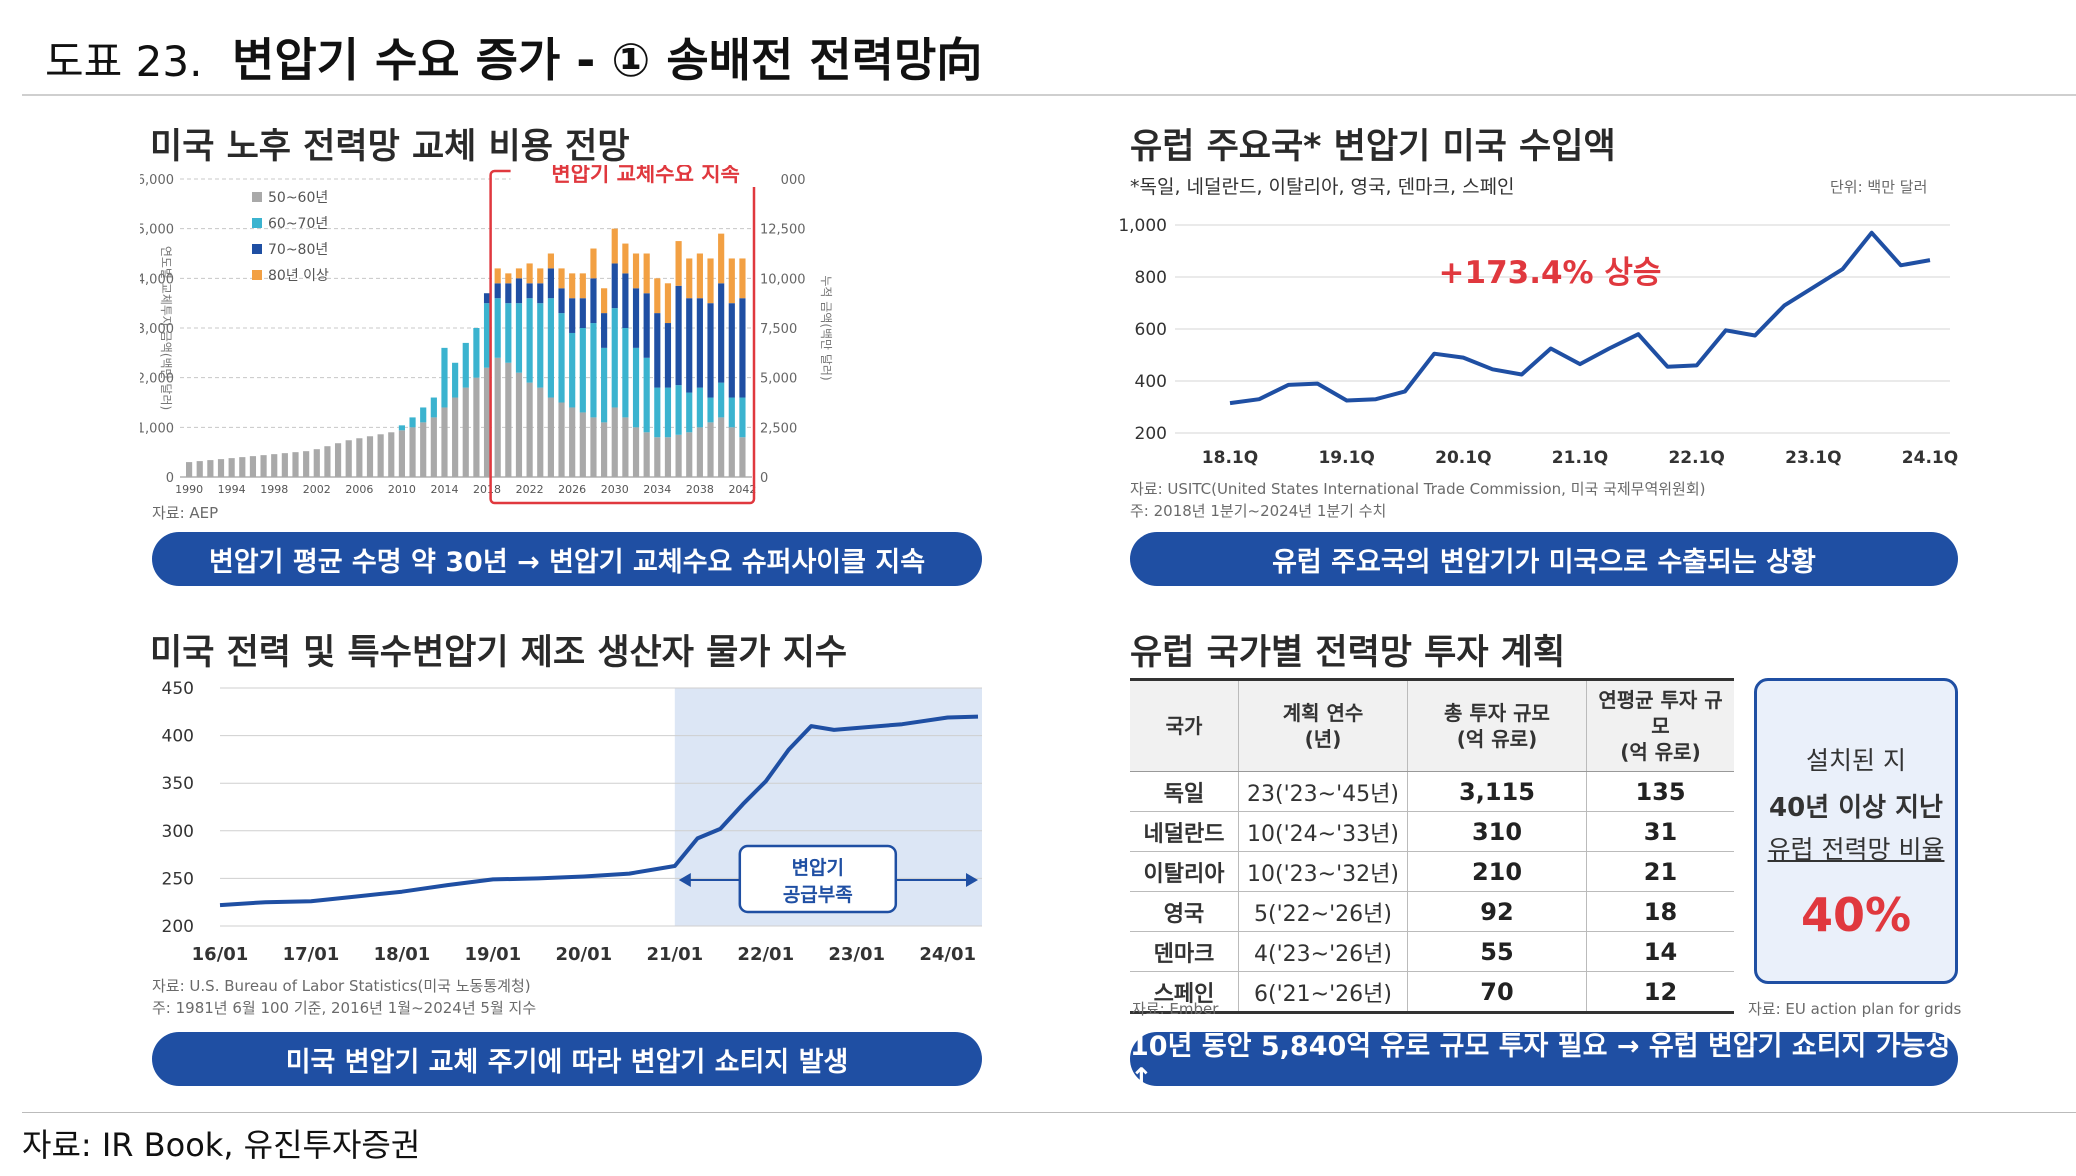 The height and width of the screenshot is (1176, 2076). Describe the element at coordinates (778, 329) in the screenshot. I see `y2-tick-label: 7,500` at that location.